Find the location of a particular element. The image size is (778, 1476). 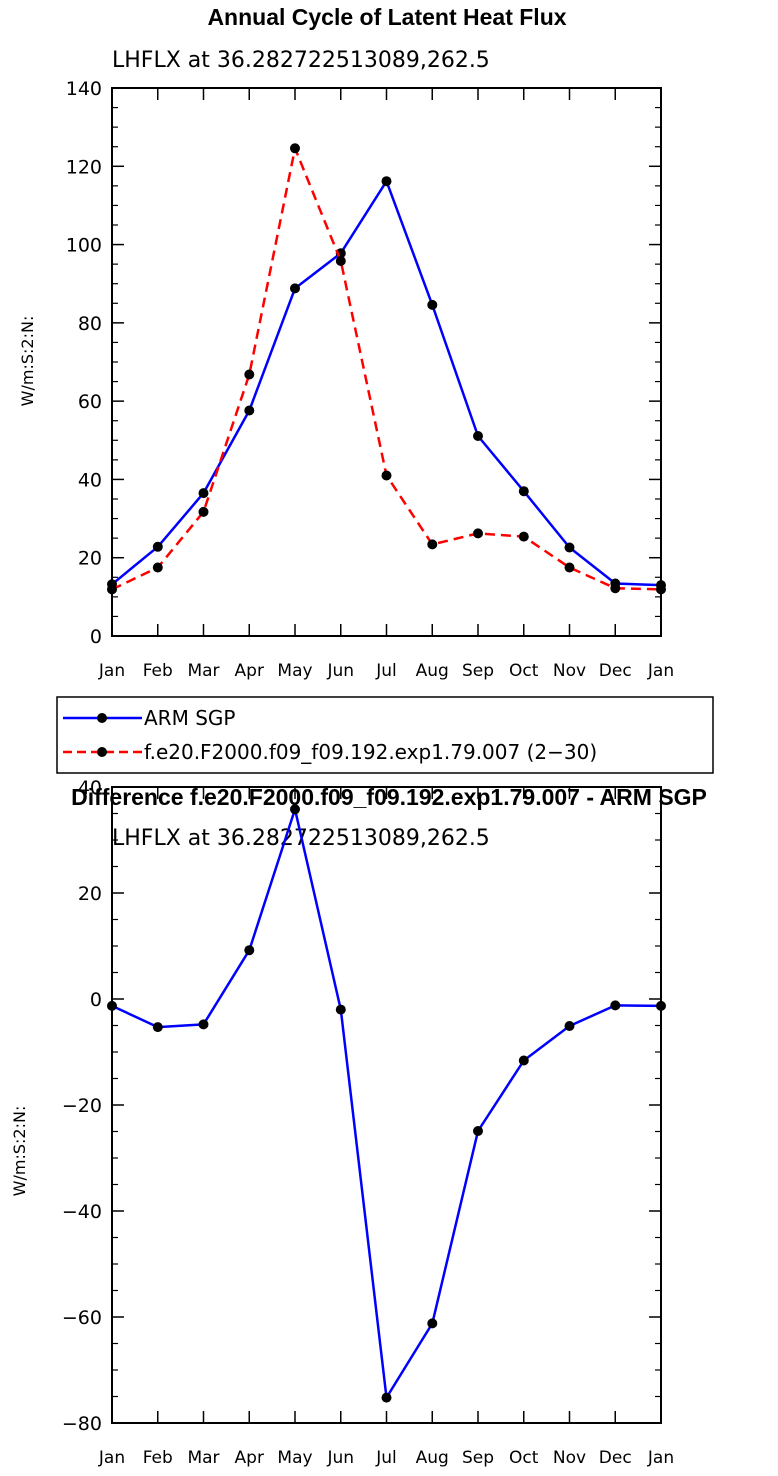

y-tick-label: 60 is located at coordinates (90, 402).